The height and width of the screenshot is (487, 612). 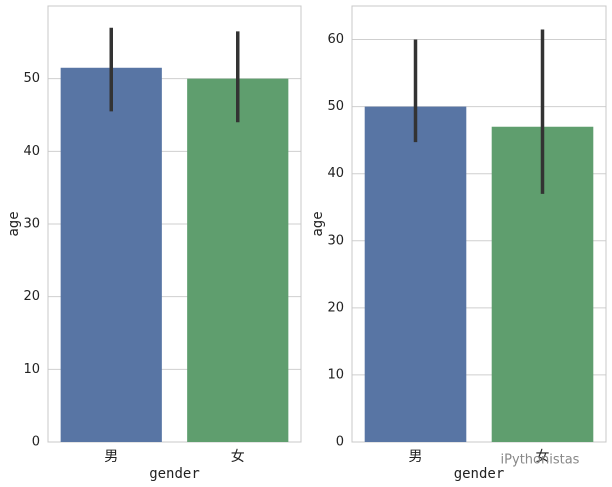 I want to click on watermark: iPythonistas, so click(x=540, y=460).